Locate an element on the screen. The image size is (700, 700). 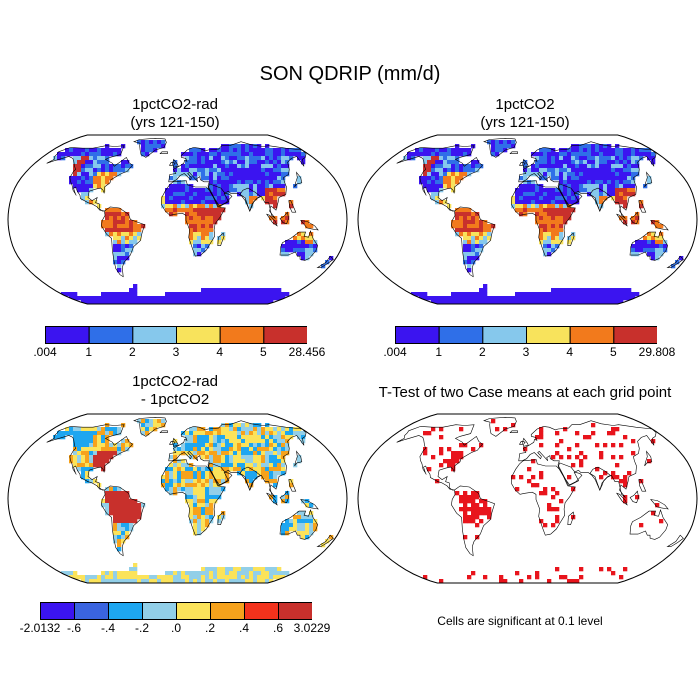
colorbar-tick-label: 1 is located at coordinates (88, 352).